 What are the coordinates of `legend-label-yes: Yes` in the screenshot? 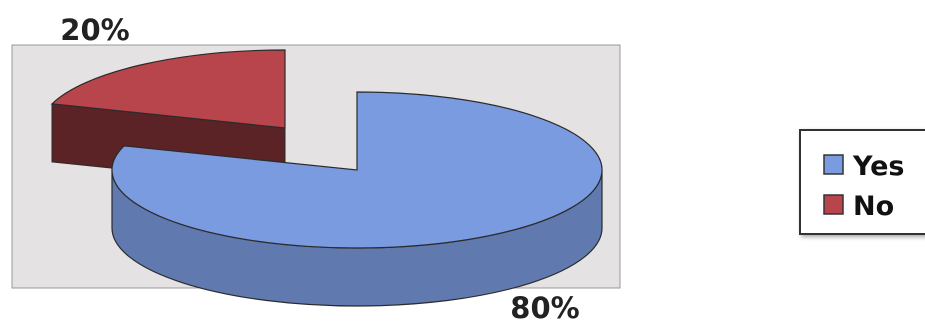 It's located at (878, 166).